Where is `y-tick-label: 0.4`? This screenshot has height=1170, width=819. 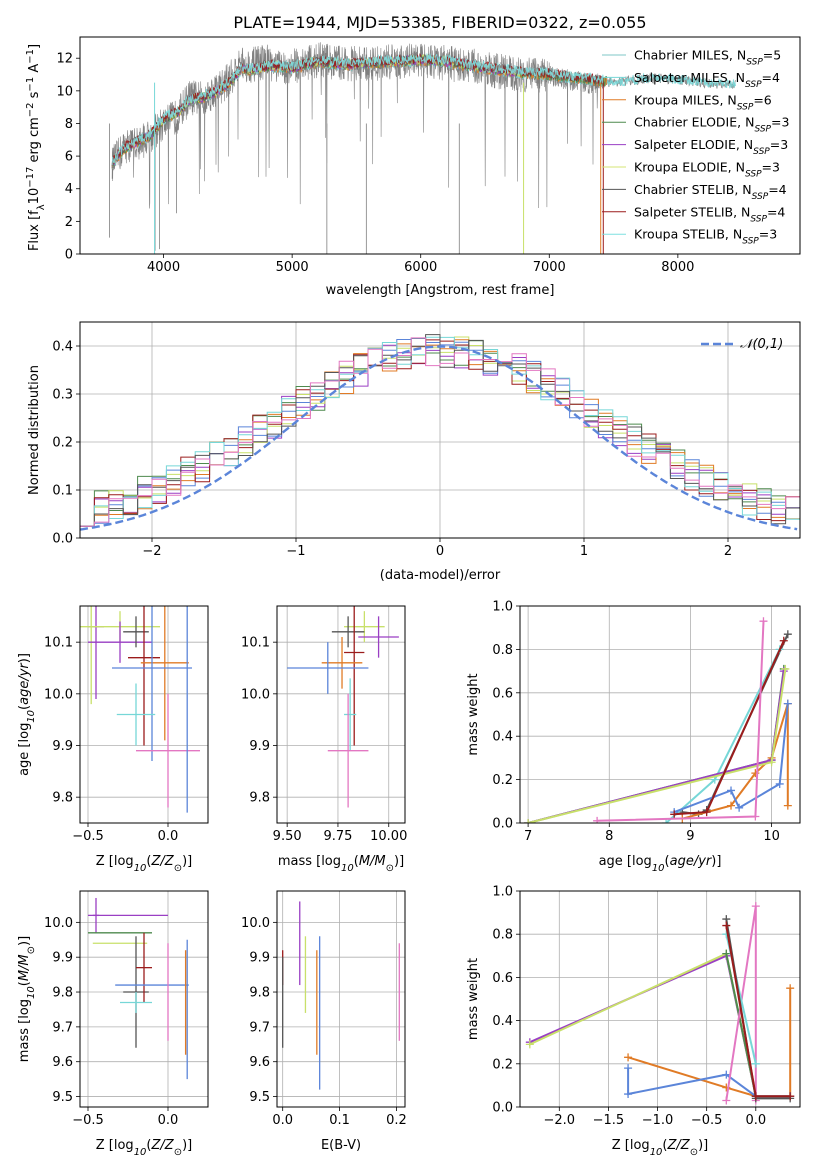
y-tick-label: 0.4 is located at coordinates (62, 347).